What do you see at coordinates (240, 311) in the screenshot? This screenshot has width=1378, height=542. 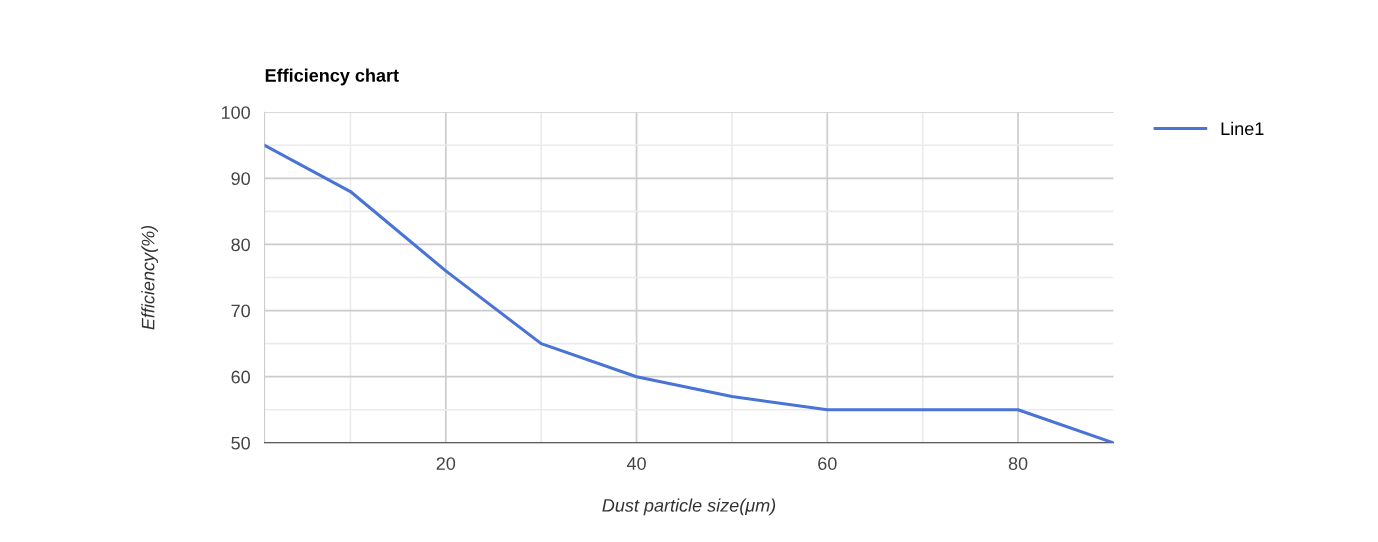 I see `y-tick-label: 70` at bounding box center [240, 311].